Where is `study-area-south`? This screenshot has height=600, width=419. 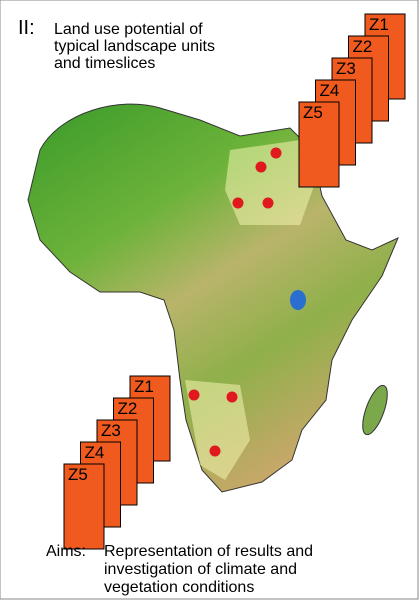 study-area-south is located at coordinates (217, 430).